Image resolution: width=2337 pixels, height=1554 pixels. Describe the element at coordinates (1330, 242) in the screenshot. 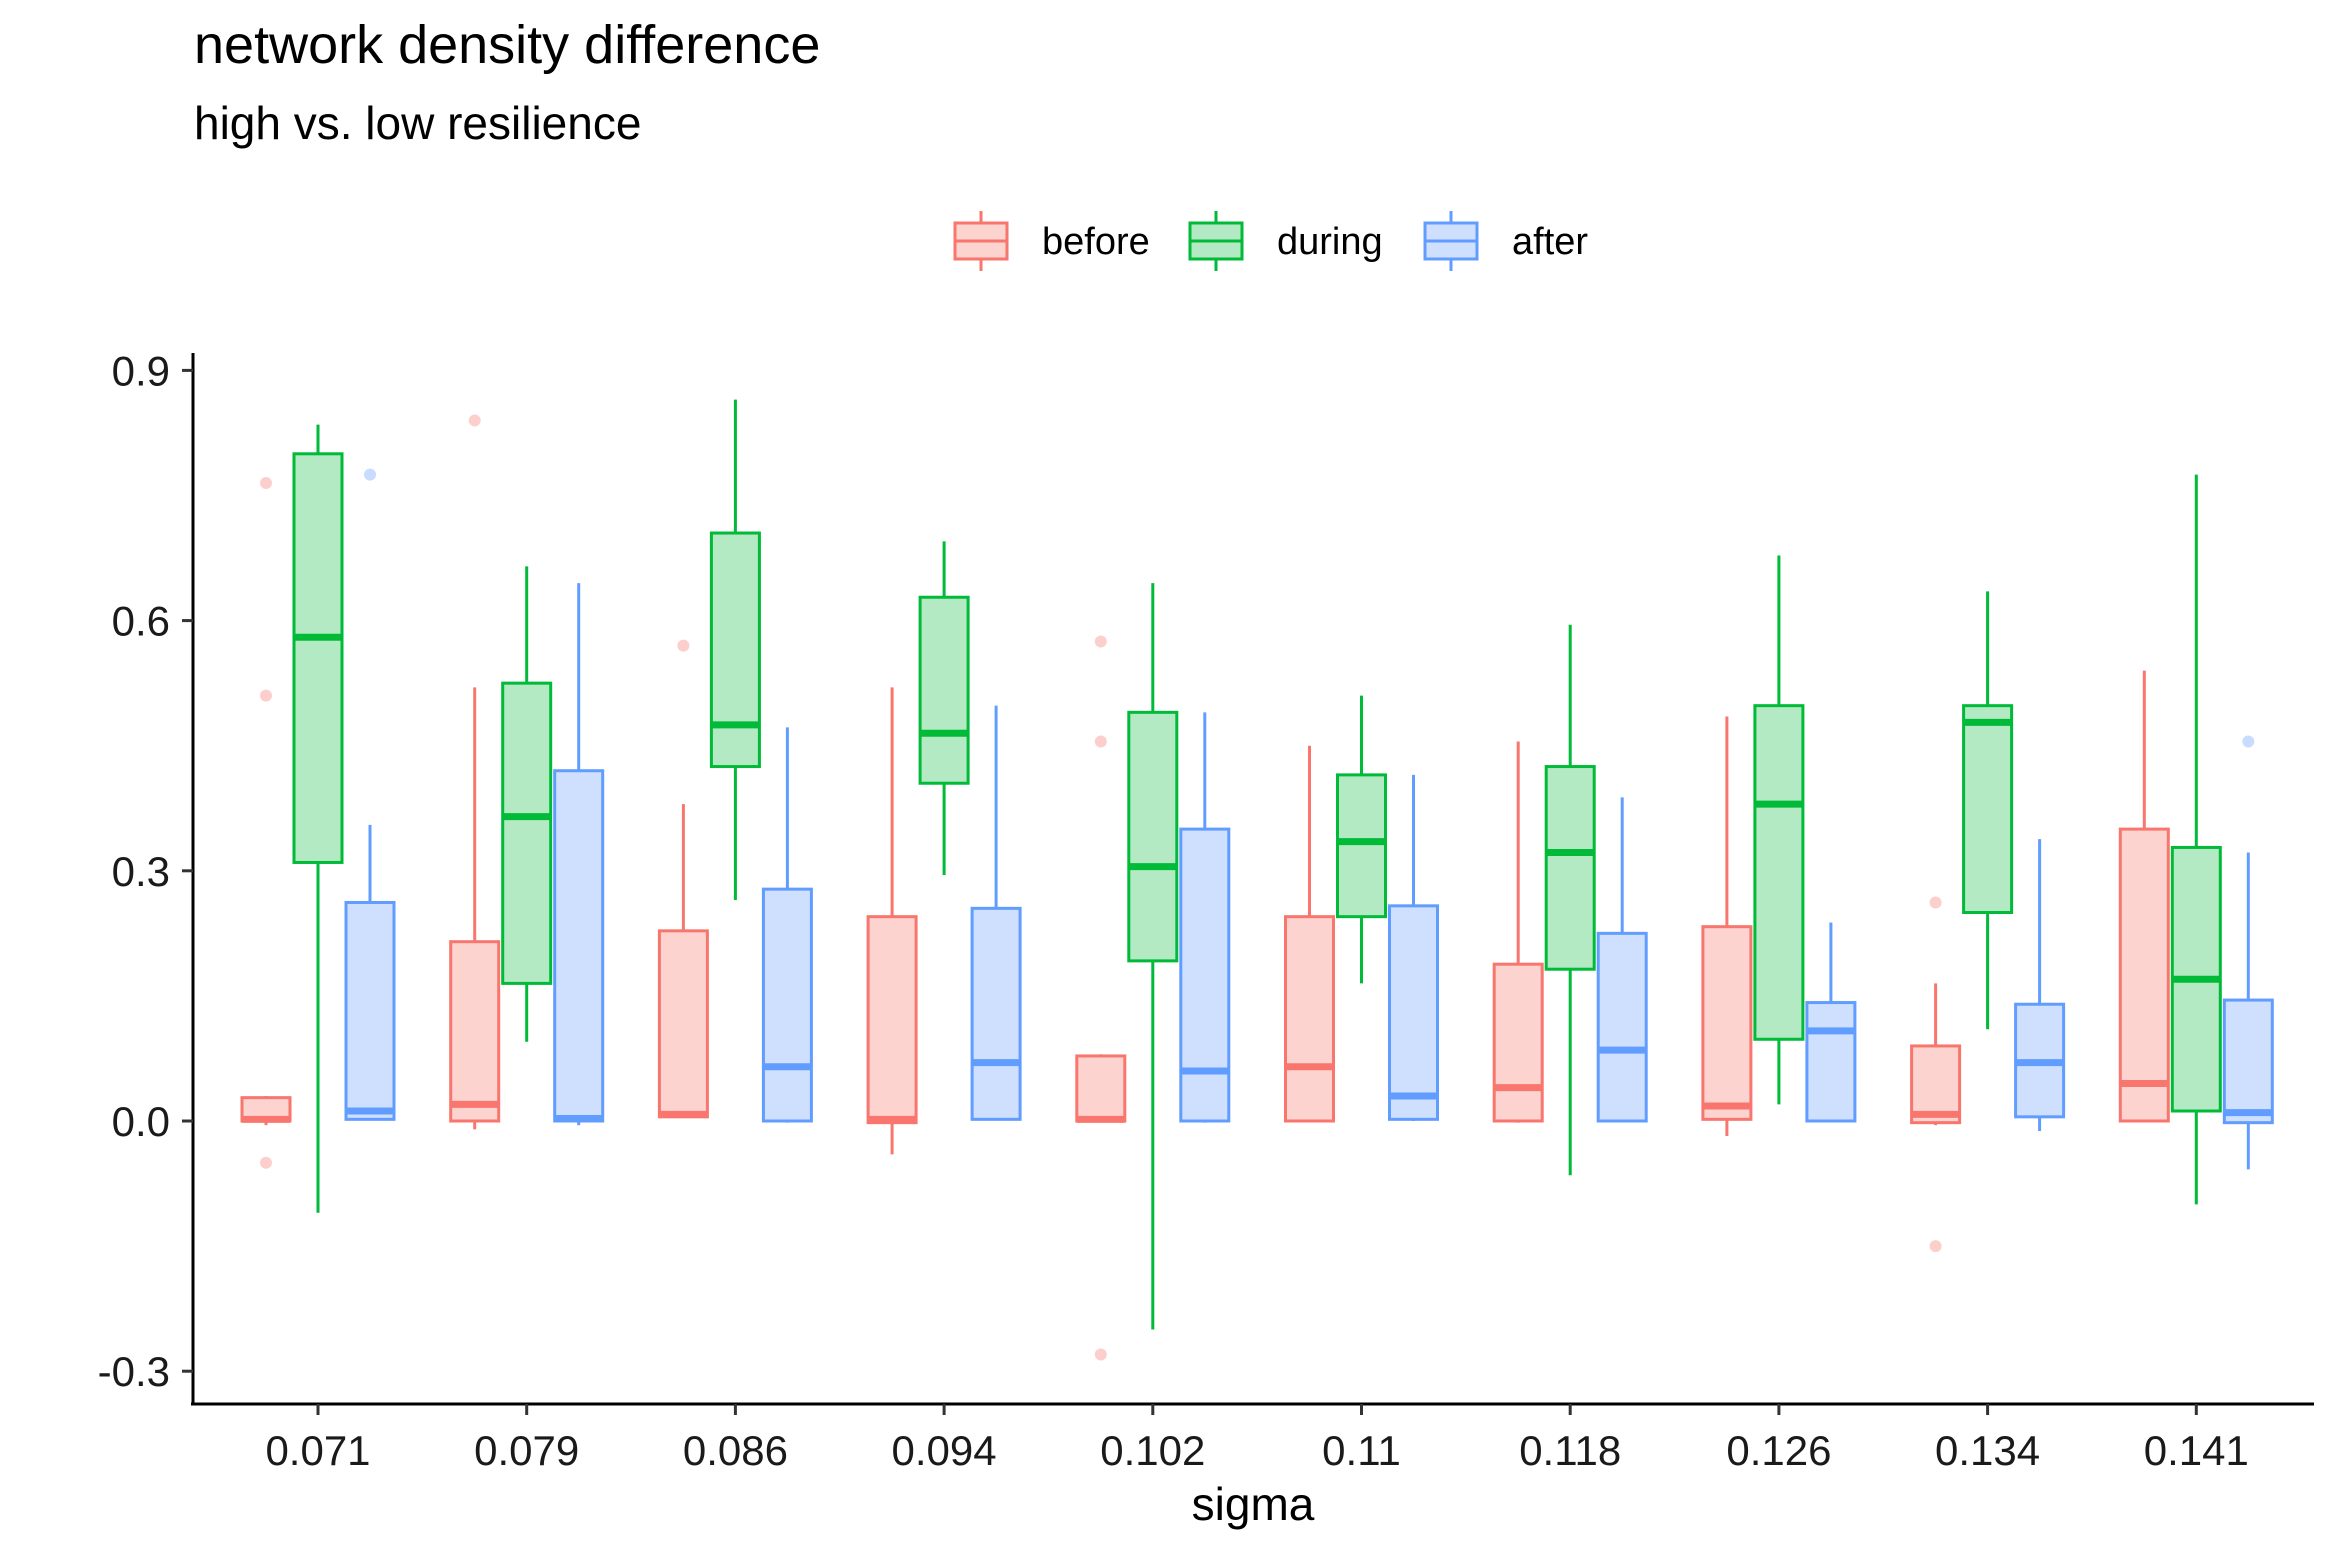

I see `legend-label: during` at that location.